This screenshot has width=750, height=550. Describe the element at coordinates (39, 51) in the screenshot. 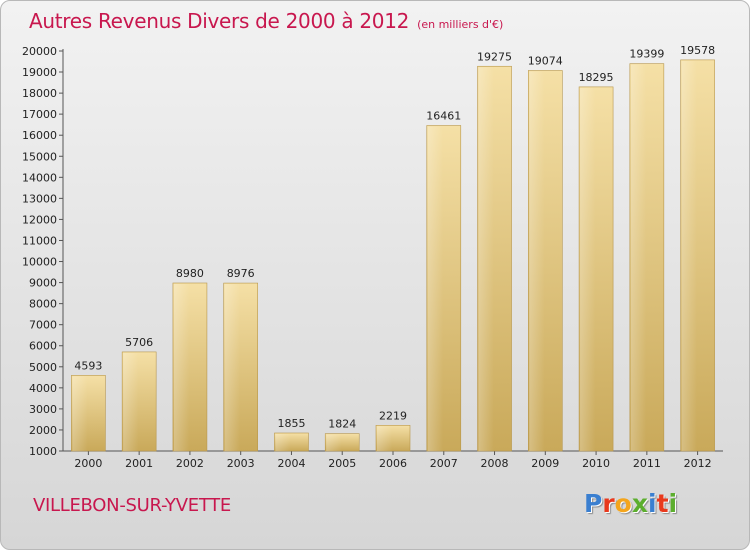

I see `y-tick-label: 20000` at that location.